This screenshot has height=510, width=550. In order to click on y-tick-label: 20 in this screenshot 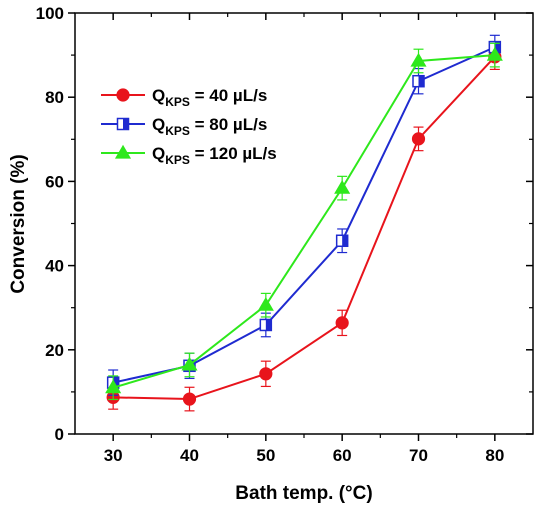, I will do `click(54, 350)`.